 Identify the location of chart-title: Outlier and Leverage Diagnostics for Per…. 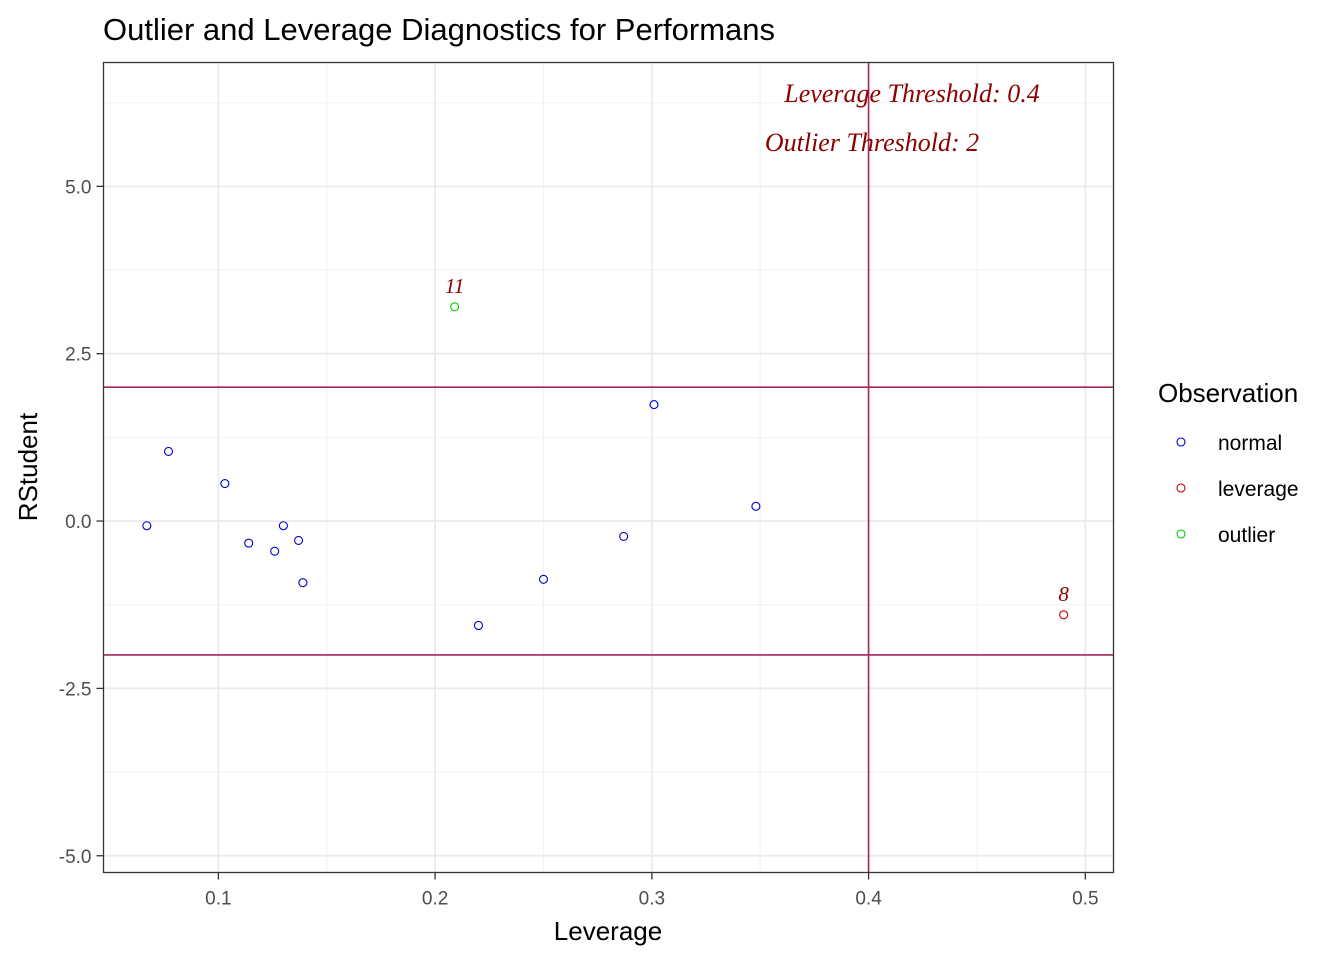
(439, 29).